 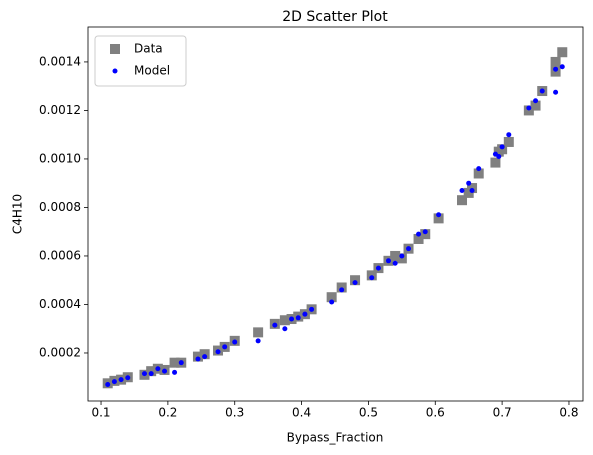 I want to click on x-tick-label: 0.7, so click(x=502, y=413).